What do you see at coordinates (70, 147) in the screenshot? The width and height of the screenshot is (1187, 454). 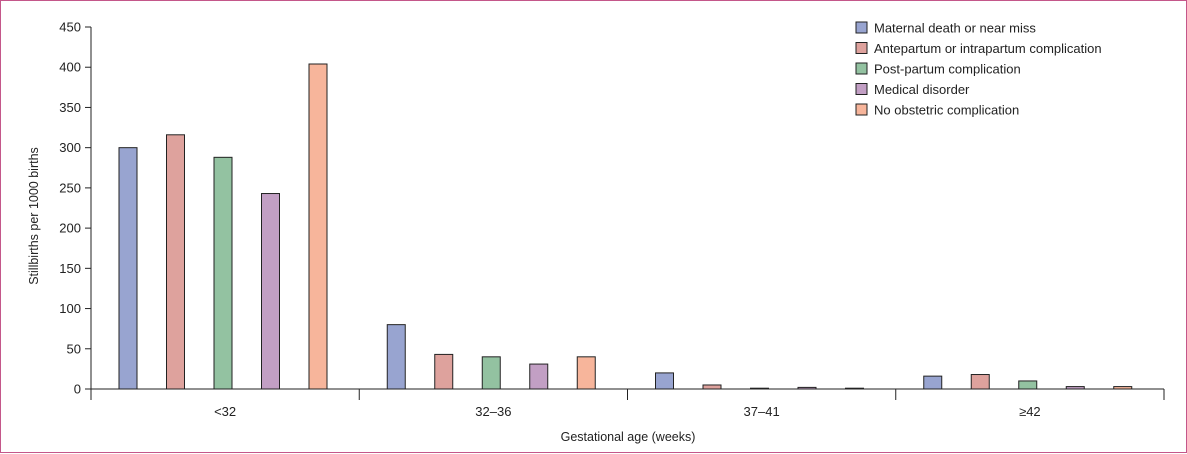 I see `y-tick-label: 300` at bounding box center [70, 147].